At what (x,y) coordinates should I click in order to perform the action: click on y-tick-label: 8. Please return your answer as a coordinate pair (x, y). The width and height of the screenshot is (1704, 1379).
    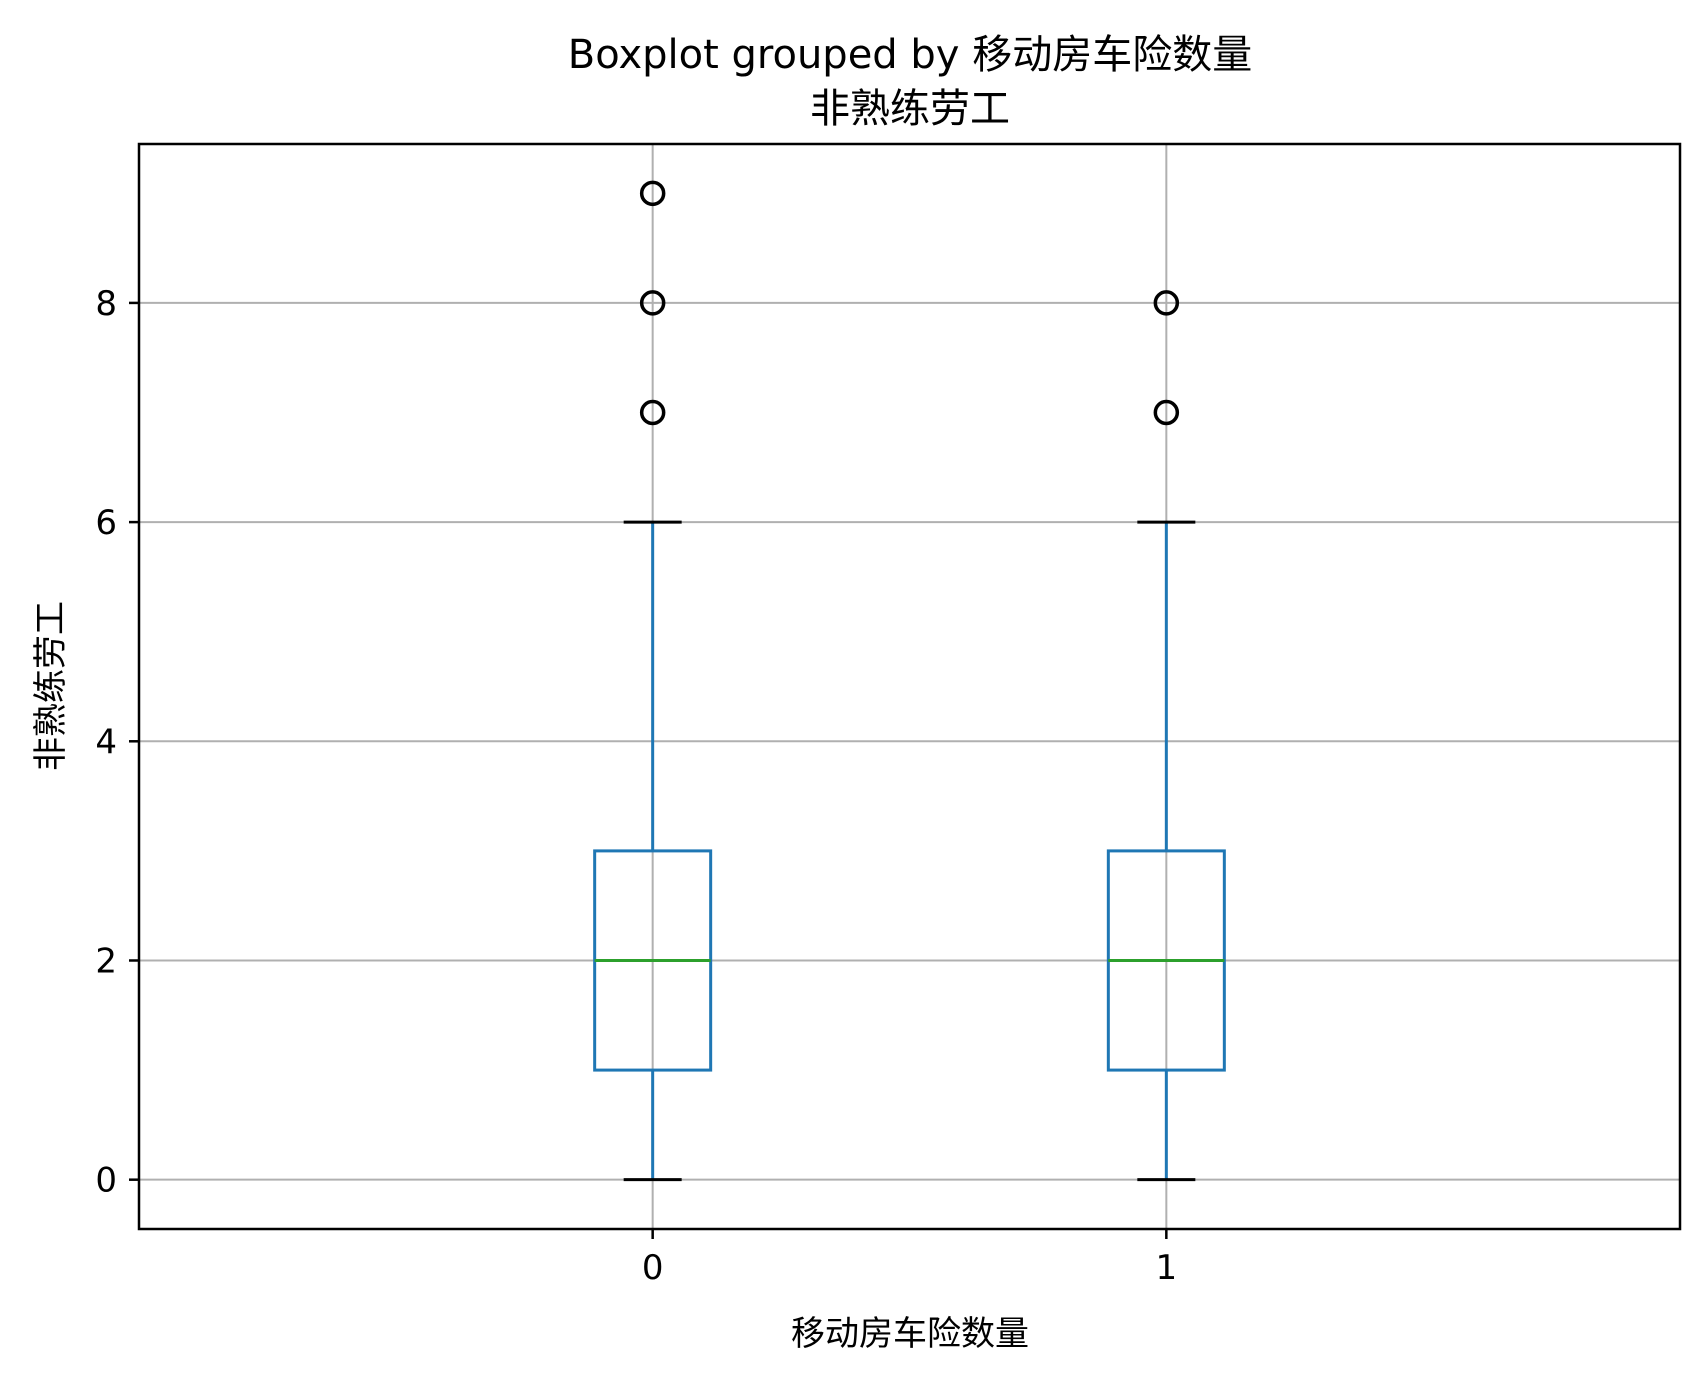
    Looking at the image, I should click on (106, 304).